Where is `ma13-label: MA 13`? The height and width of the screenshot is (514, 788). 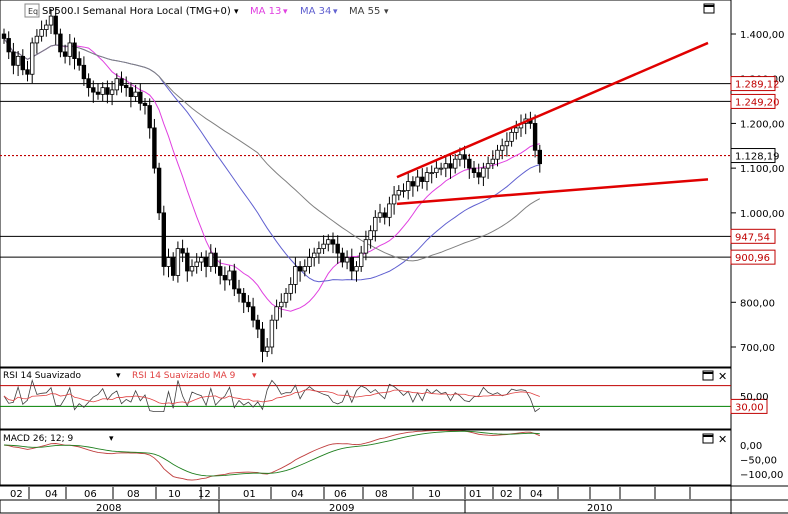
ma13-label: MA 13 is located at coordinates (265, 11).